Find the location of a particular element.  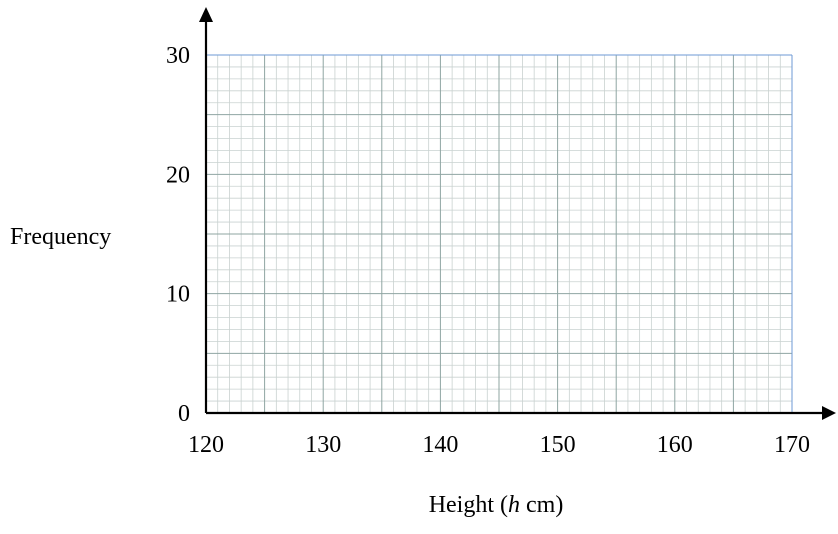

x-tick-label: 160 is located at coordinates (675, 445).